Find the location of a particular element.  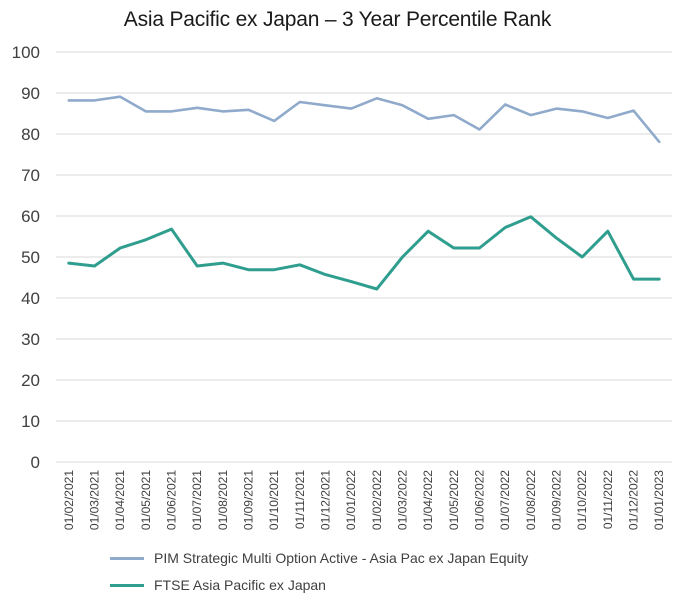

y-tick-label: 90 is located at coordinates (30, 93).